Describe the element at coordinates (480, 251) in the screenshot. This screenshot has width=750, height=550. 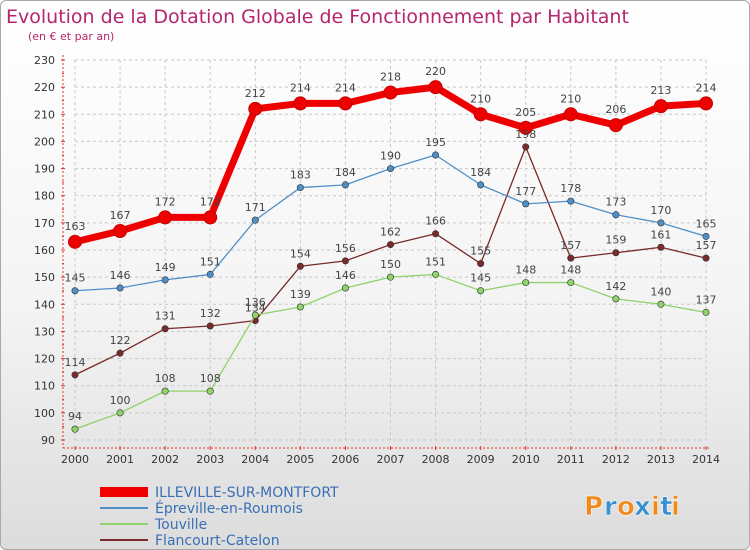
I see `data-label: 155` at that location.